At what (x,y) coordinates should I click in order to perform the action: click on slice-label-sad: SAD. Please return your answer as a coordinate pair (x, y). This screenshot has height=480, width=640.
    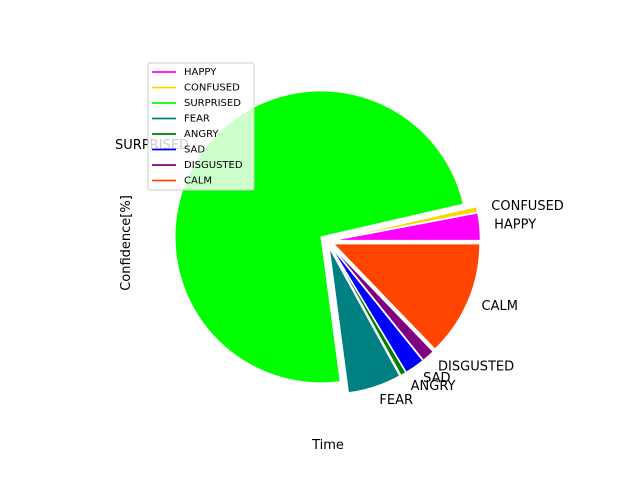
    Looking at the image, I should click on (436, 378).